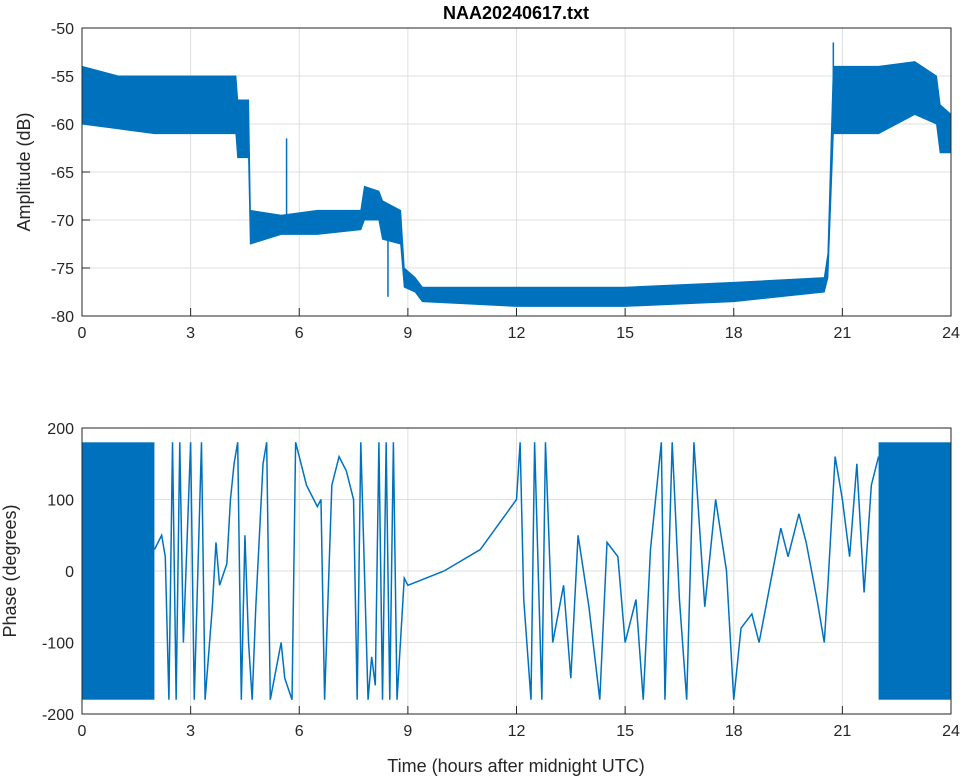 This screenshot has width=964, height=778. What do you see at coordinates (516, 13) in the screenshot?
I see `chart-title: NAA20240617.txt` at bounding box center [516, 13].